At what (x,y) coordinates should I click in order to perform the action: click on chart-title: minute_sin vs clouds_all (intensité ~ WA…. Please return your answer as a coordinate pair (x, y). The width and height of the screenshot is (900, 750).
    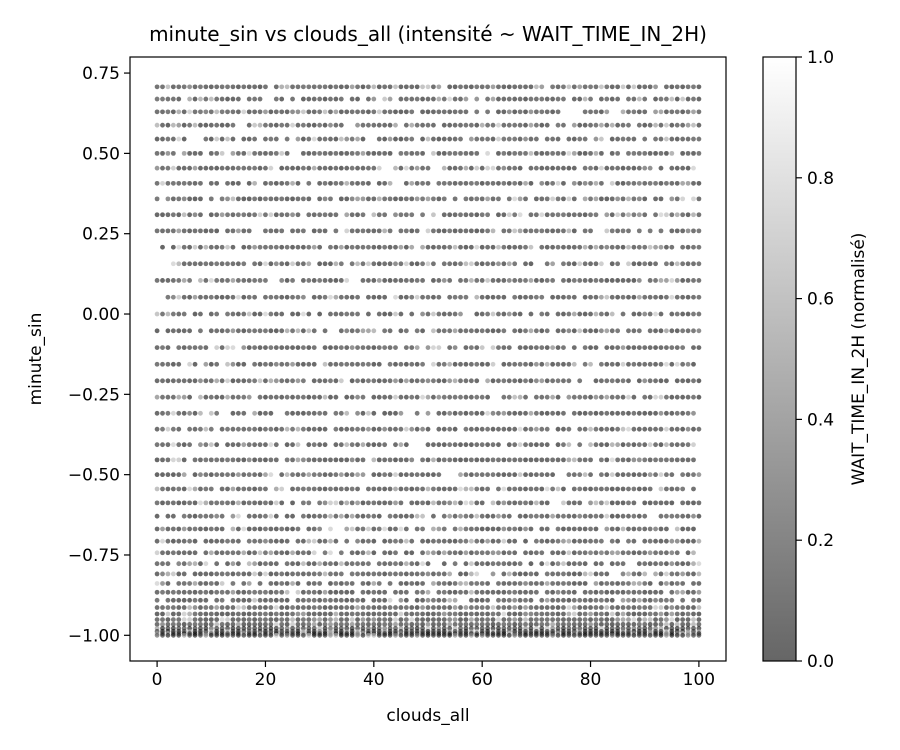
    Looking at the image, I should click on (428, 34).